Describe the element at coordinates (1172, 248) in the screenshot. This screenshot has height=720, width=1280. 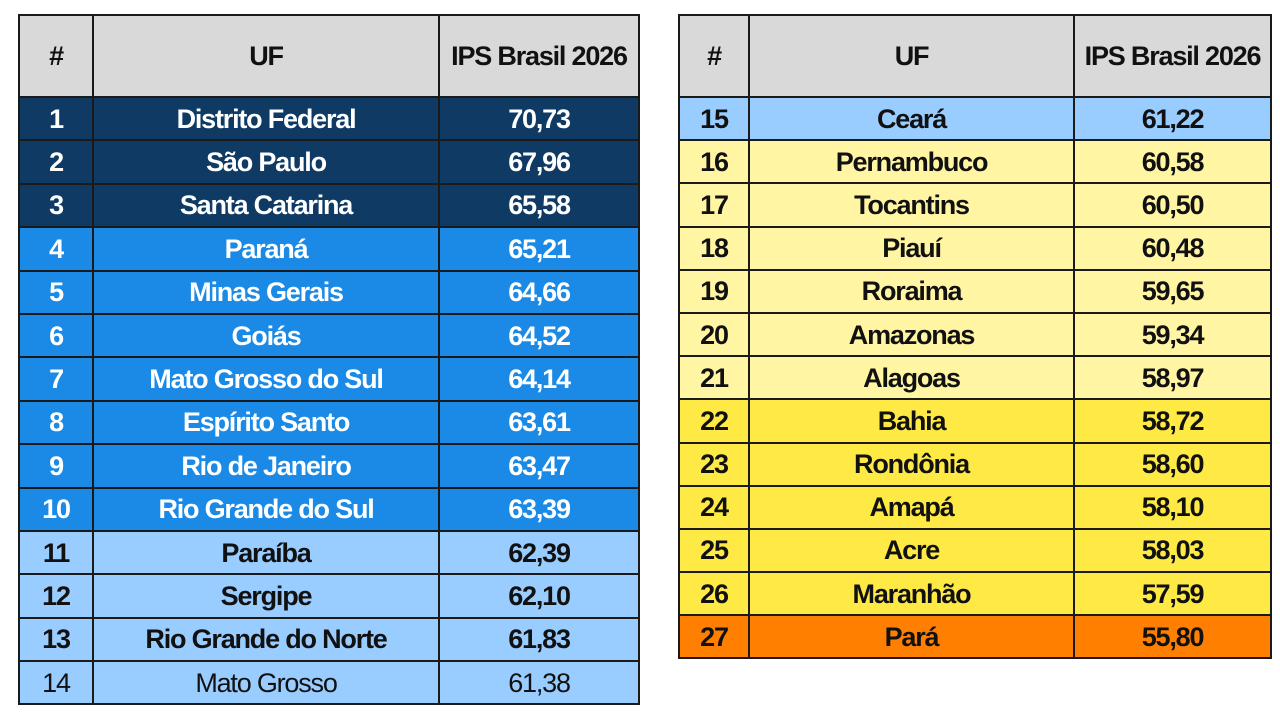
I see `score-cell: 60,48` at that location.